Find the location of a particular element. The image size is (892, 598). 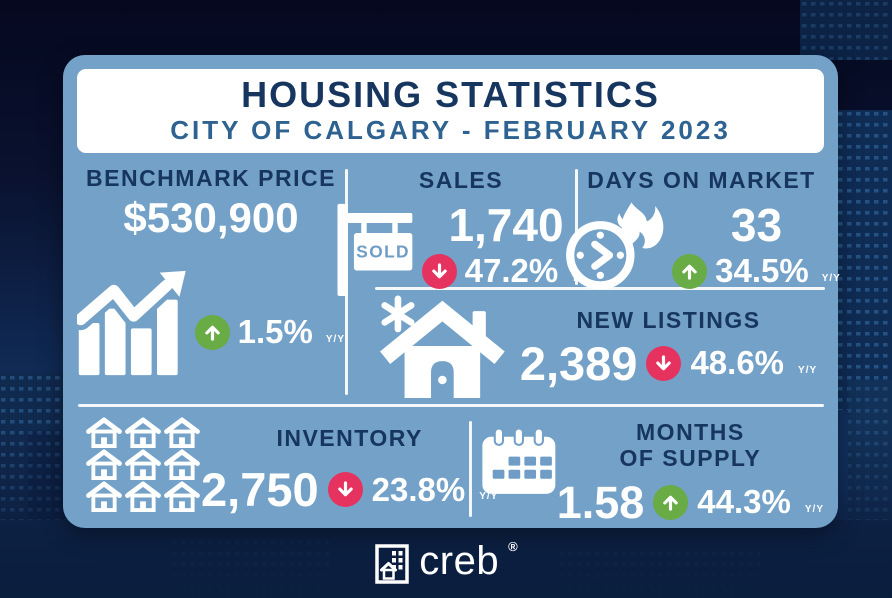

inventory-section: INVENTORY 2,750 23.8% Y/Y is located at coordinates (287, 462).